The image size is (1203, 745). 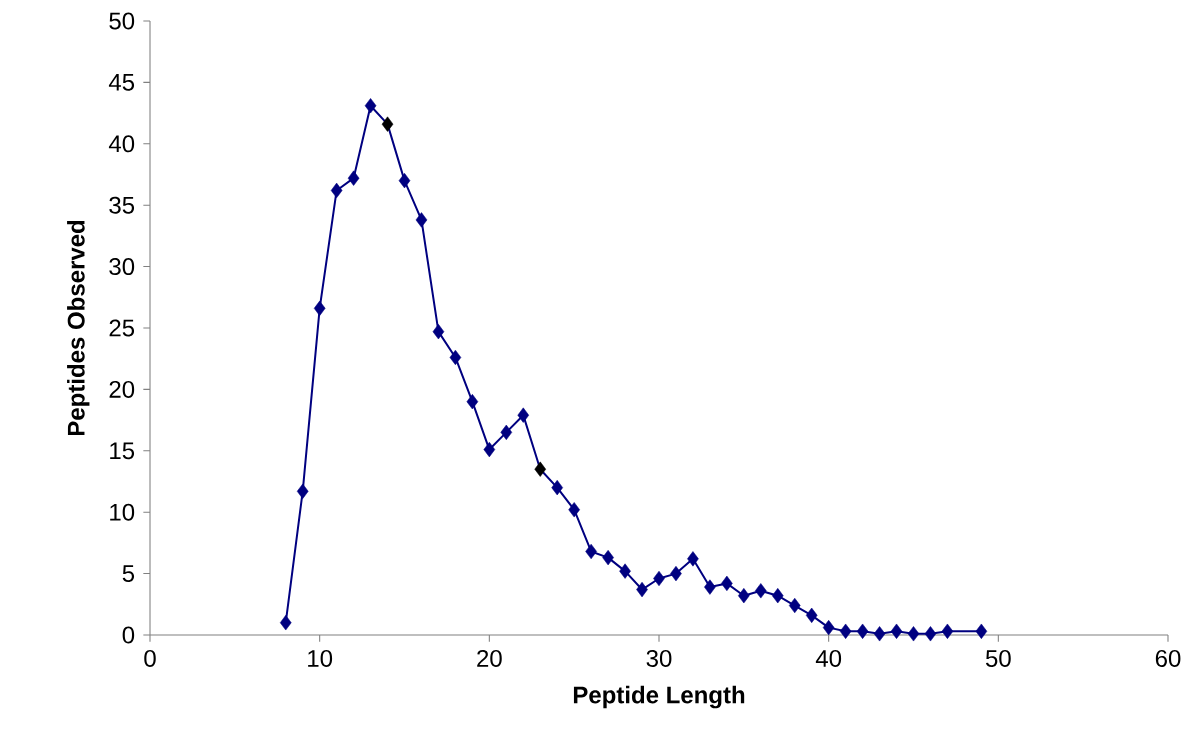 What do you see at coordinates (121, 82) in the screenshot?
I see `y-tick-label: 45` at bounding box center [121, 82].